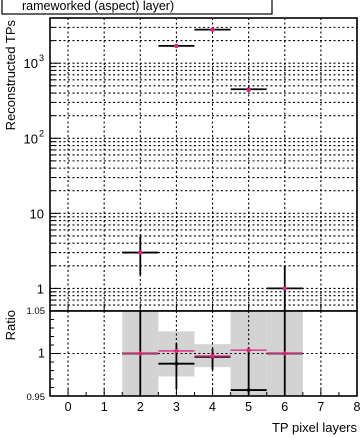 The width and height of the screenshot is (361, 438). Describe the element at coordinates (212, 407) in the screenshot. I see `x-tick-label: 4` at that location.